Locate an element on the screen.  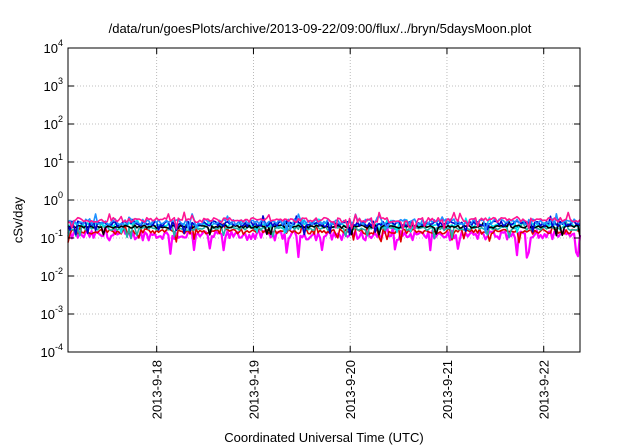
series-group is located at coordinates (324, 235).